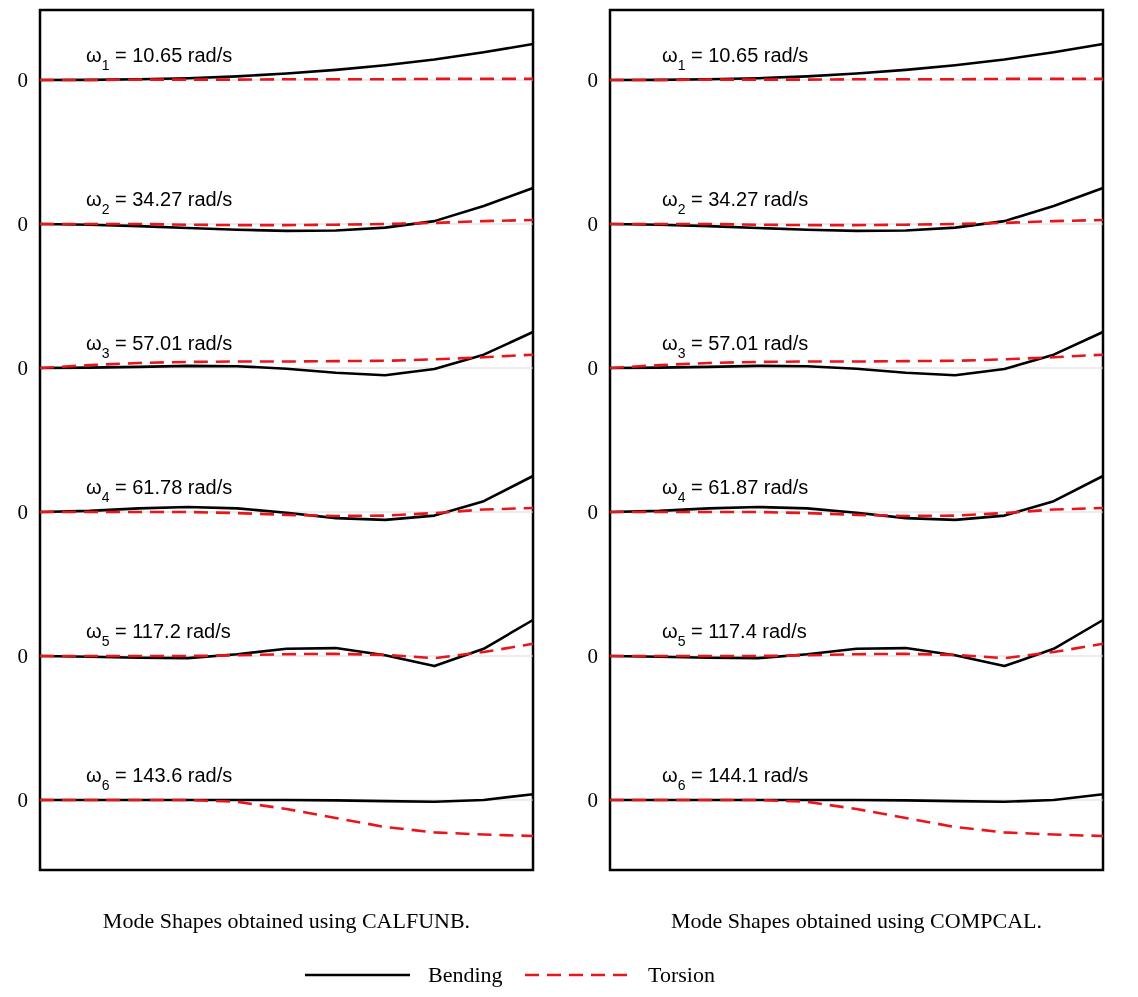  I want to click on chart-title: ω$_{4}$ = 61.78 rad/s, so click(159, 490).